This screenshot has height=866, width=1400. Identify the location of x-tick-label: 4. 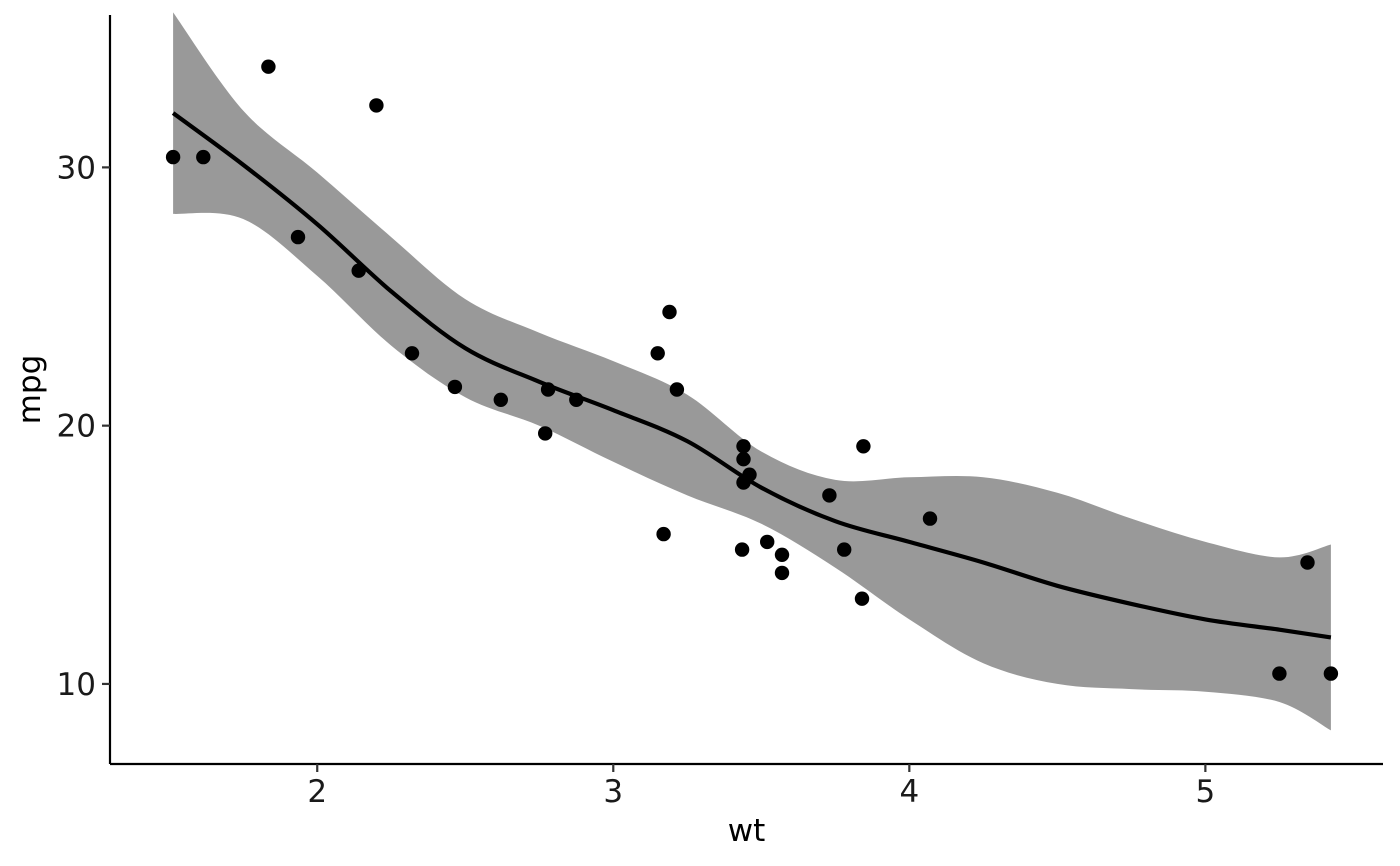
(909, 792).